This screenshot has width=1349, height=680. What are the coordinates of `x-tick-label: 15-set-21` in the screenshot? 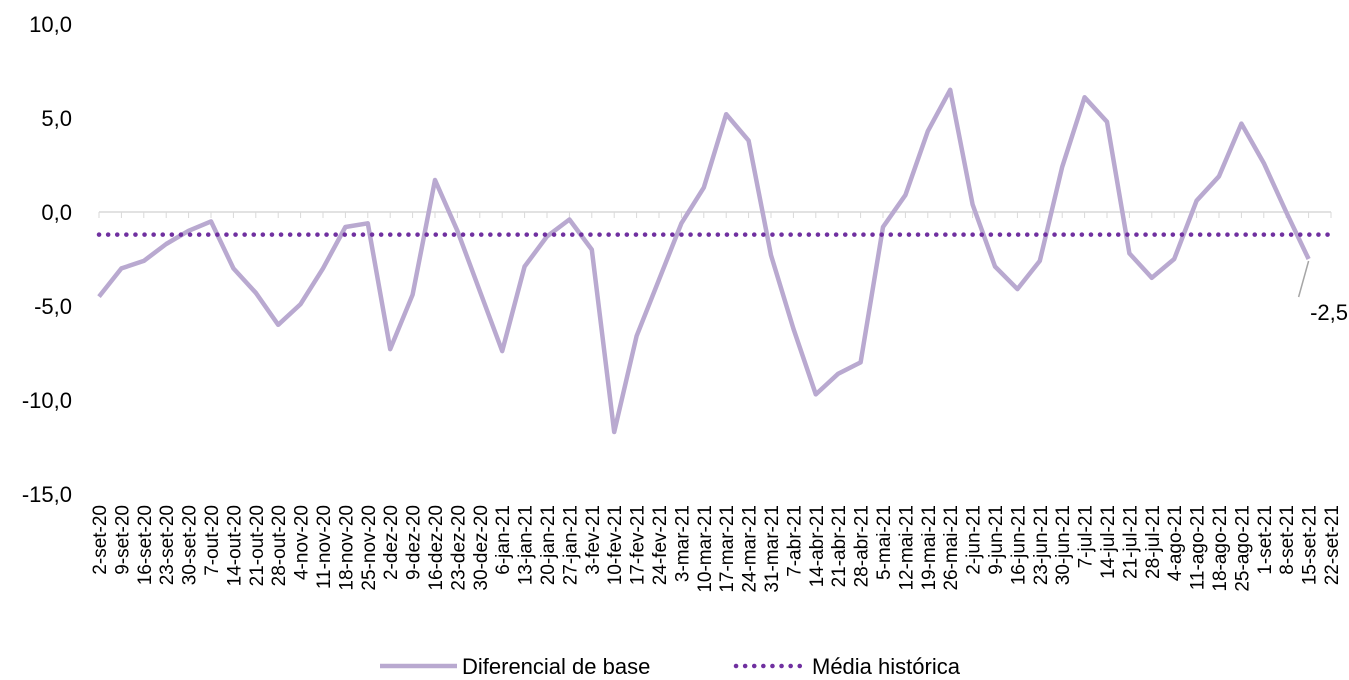 It's located at (1310, 545).